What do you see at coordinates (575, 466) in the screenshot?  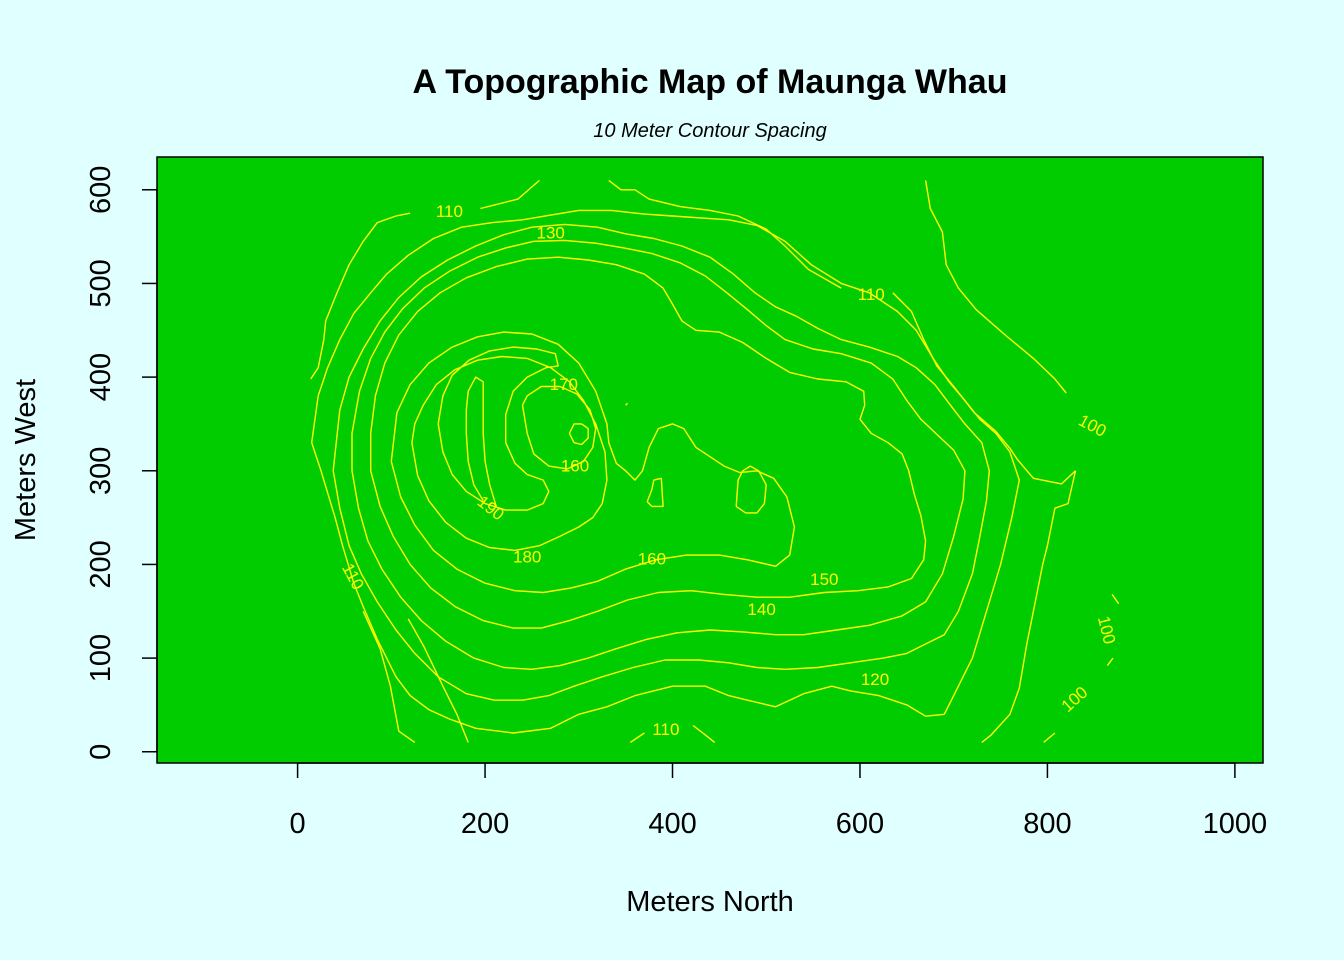 I see `contour-label-5: 160` at bounding box center [575, 466].